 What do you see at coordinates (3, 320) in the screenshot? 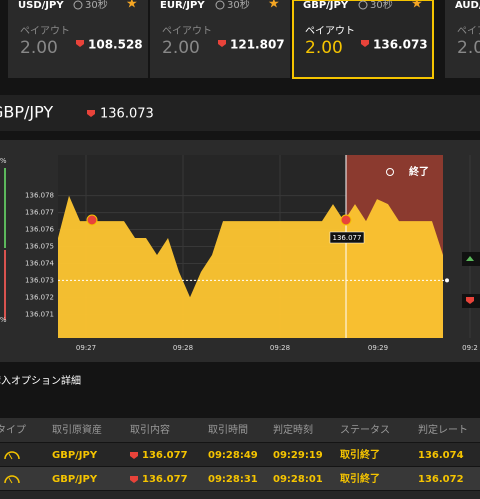
I see `left-label: 35%` at bounding box center [3, 320].